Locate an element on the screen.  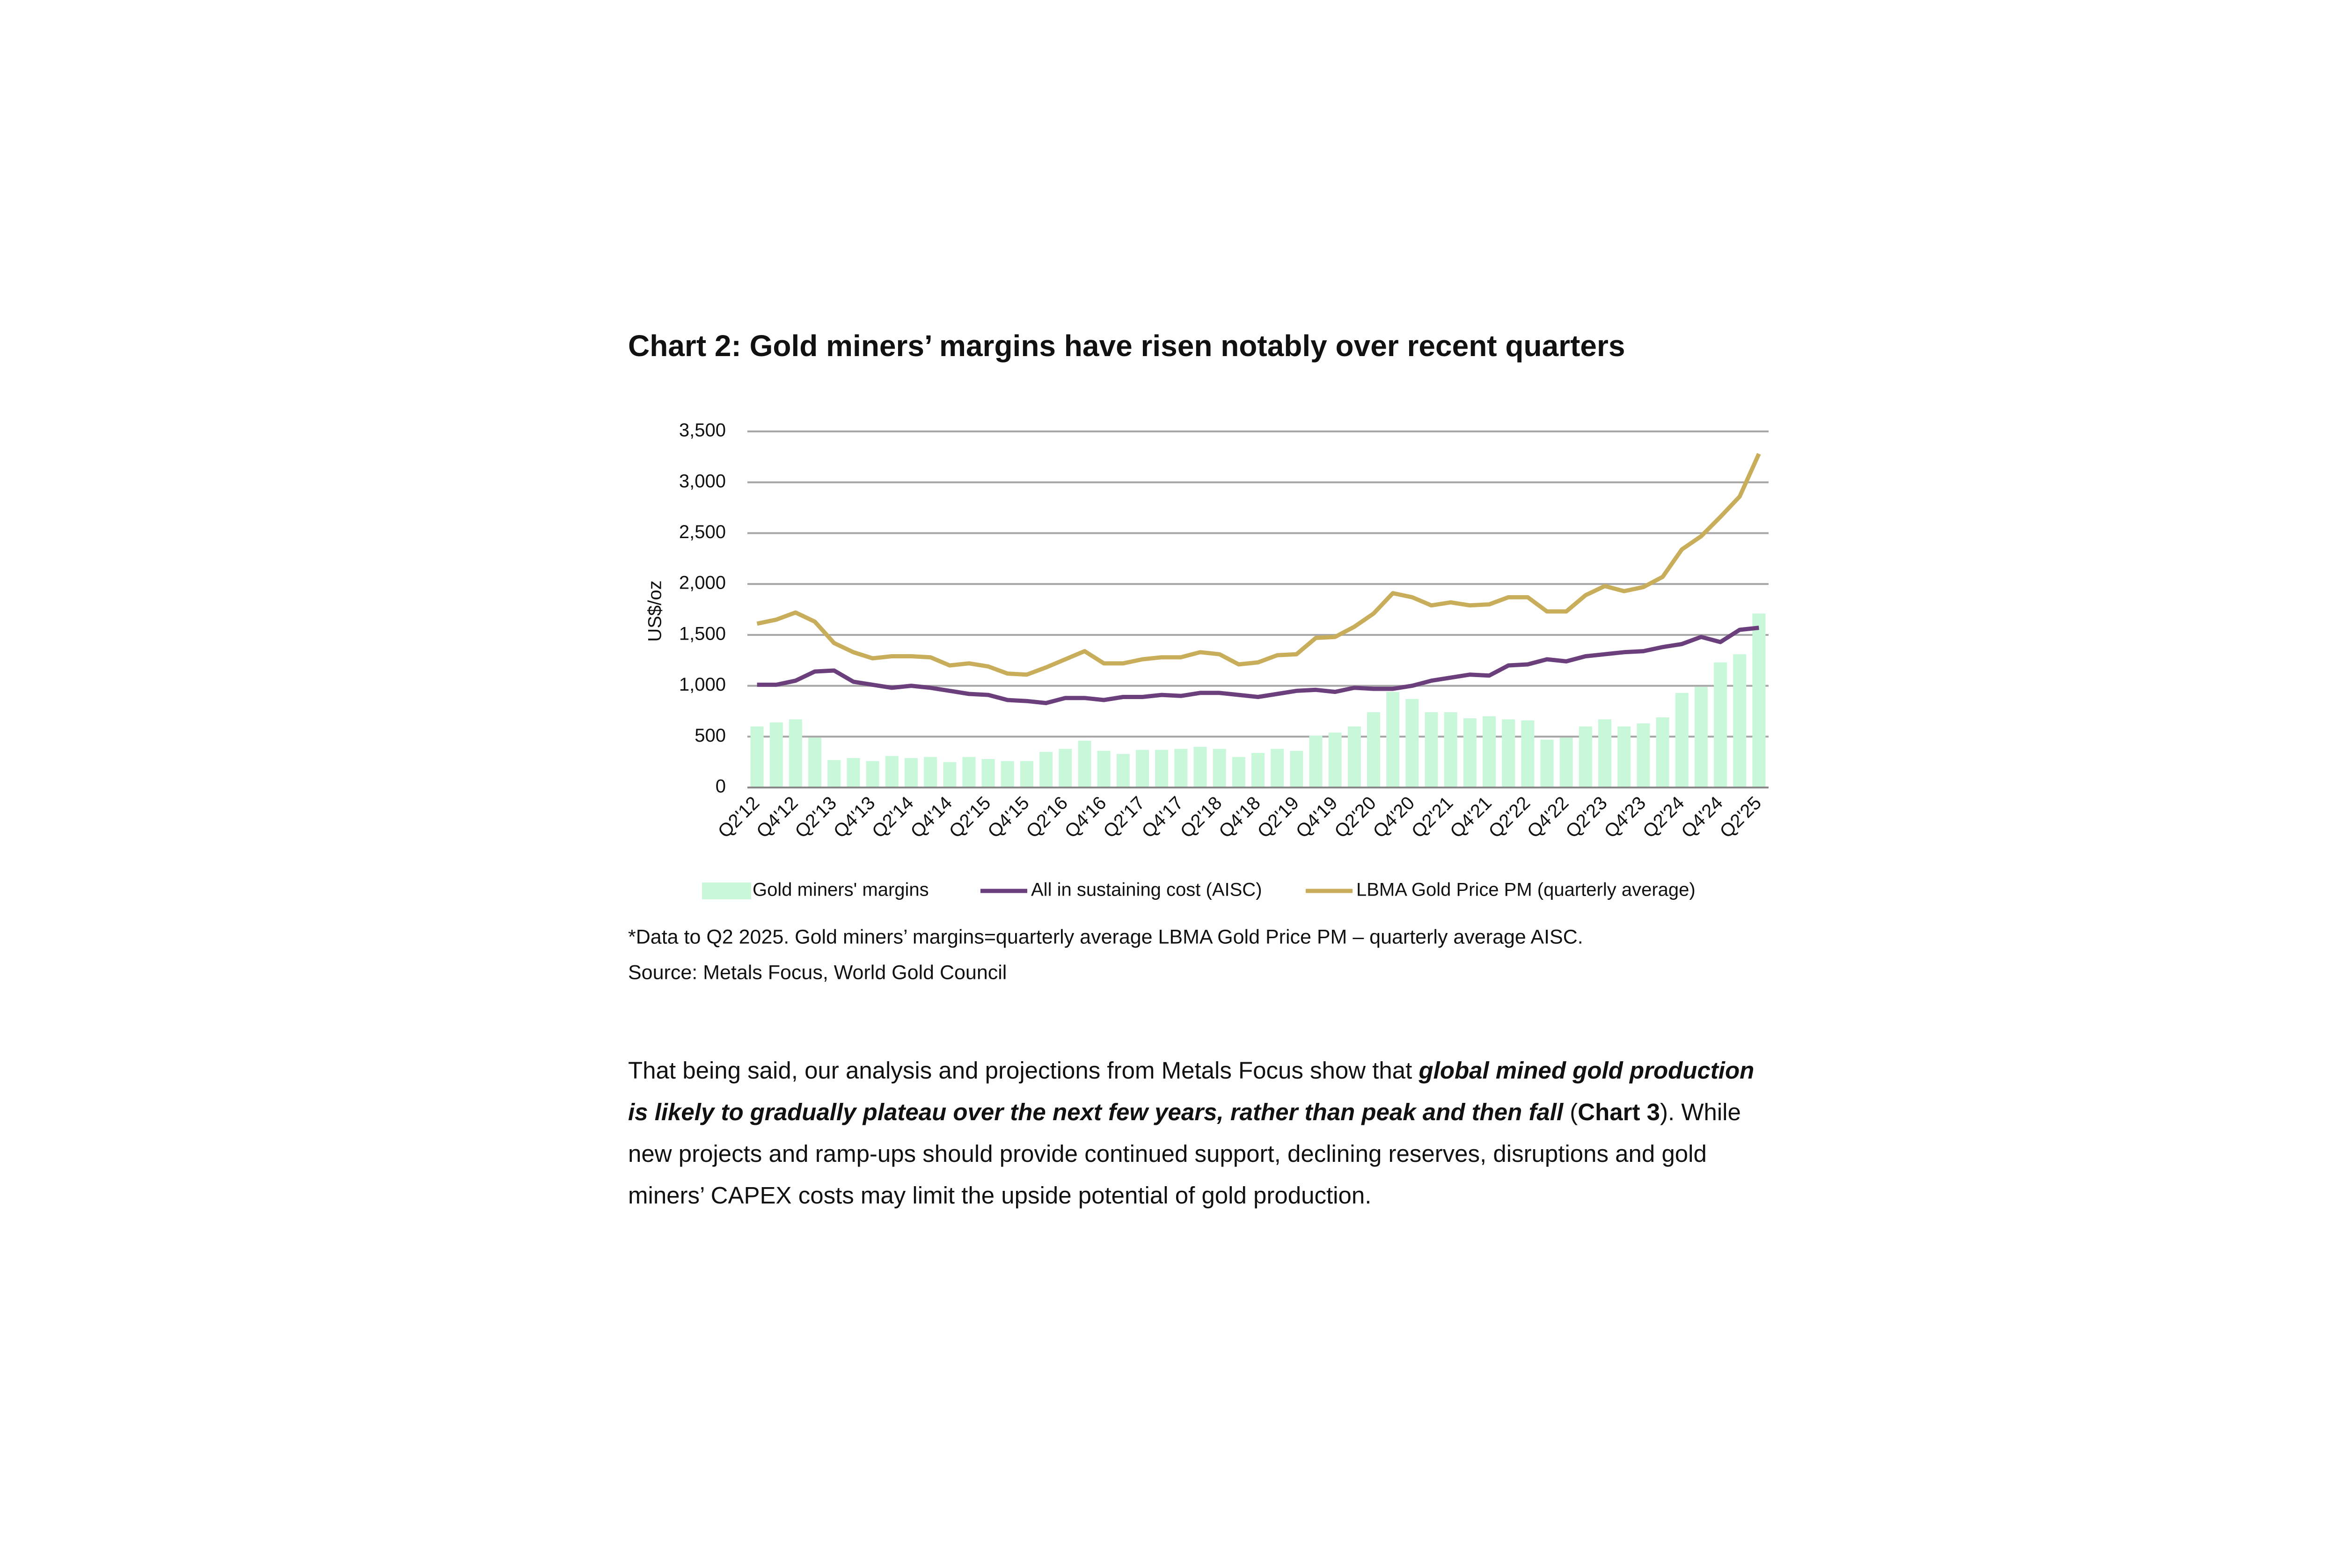
x-tick-label: Q4'23 is located at coordinates (1625, 817).